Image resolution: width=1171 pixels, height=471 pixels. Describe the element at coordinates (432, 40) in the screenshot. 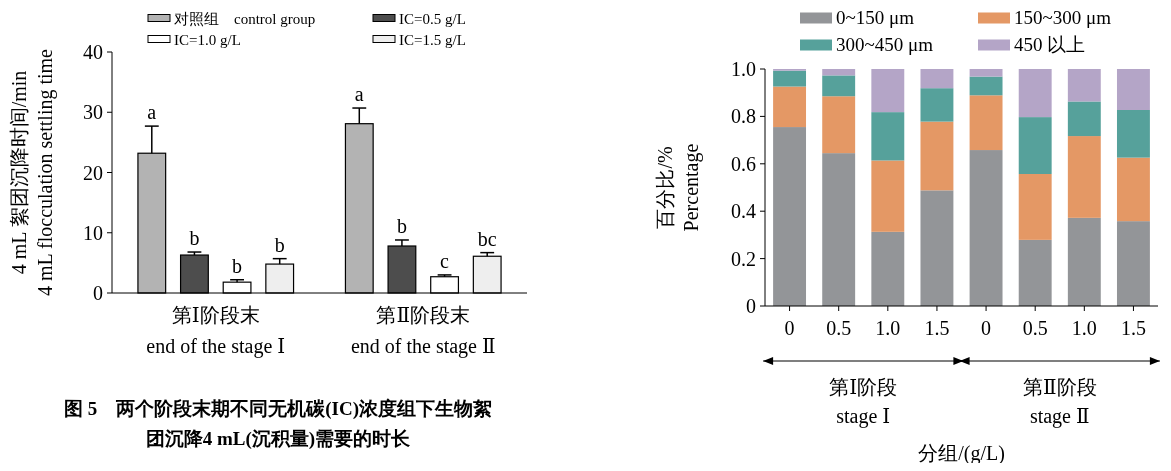

I see `legend-label: IC=1.5 g/L` at that location.